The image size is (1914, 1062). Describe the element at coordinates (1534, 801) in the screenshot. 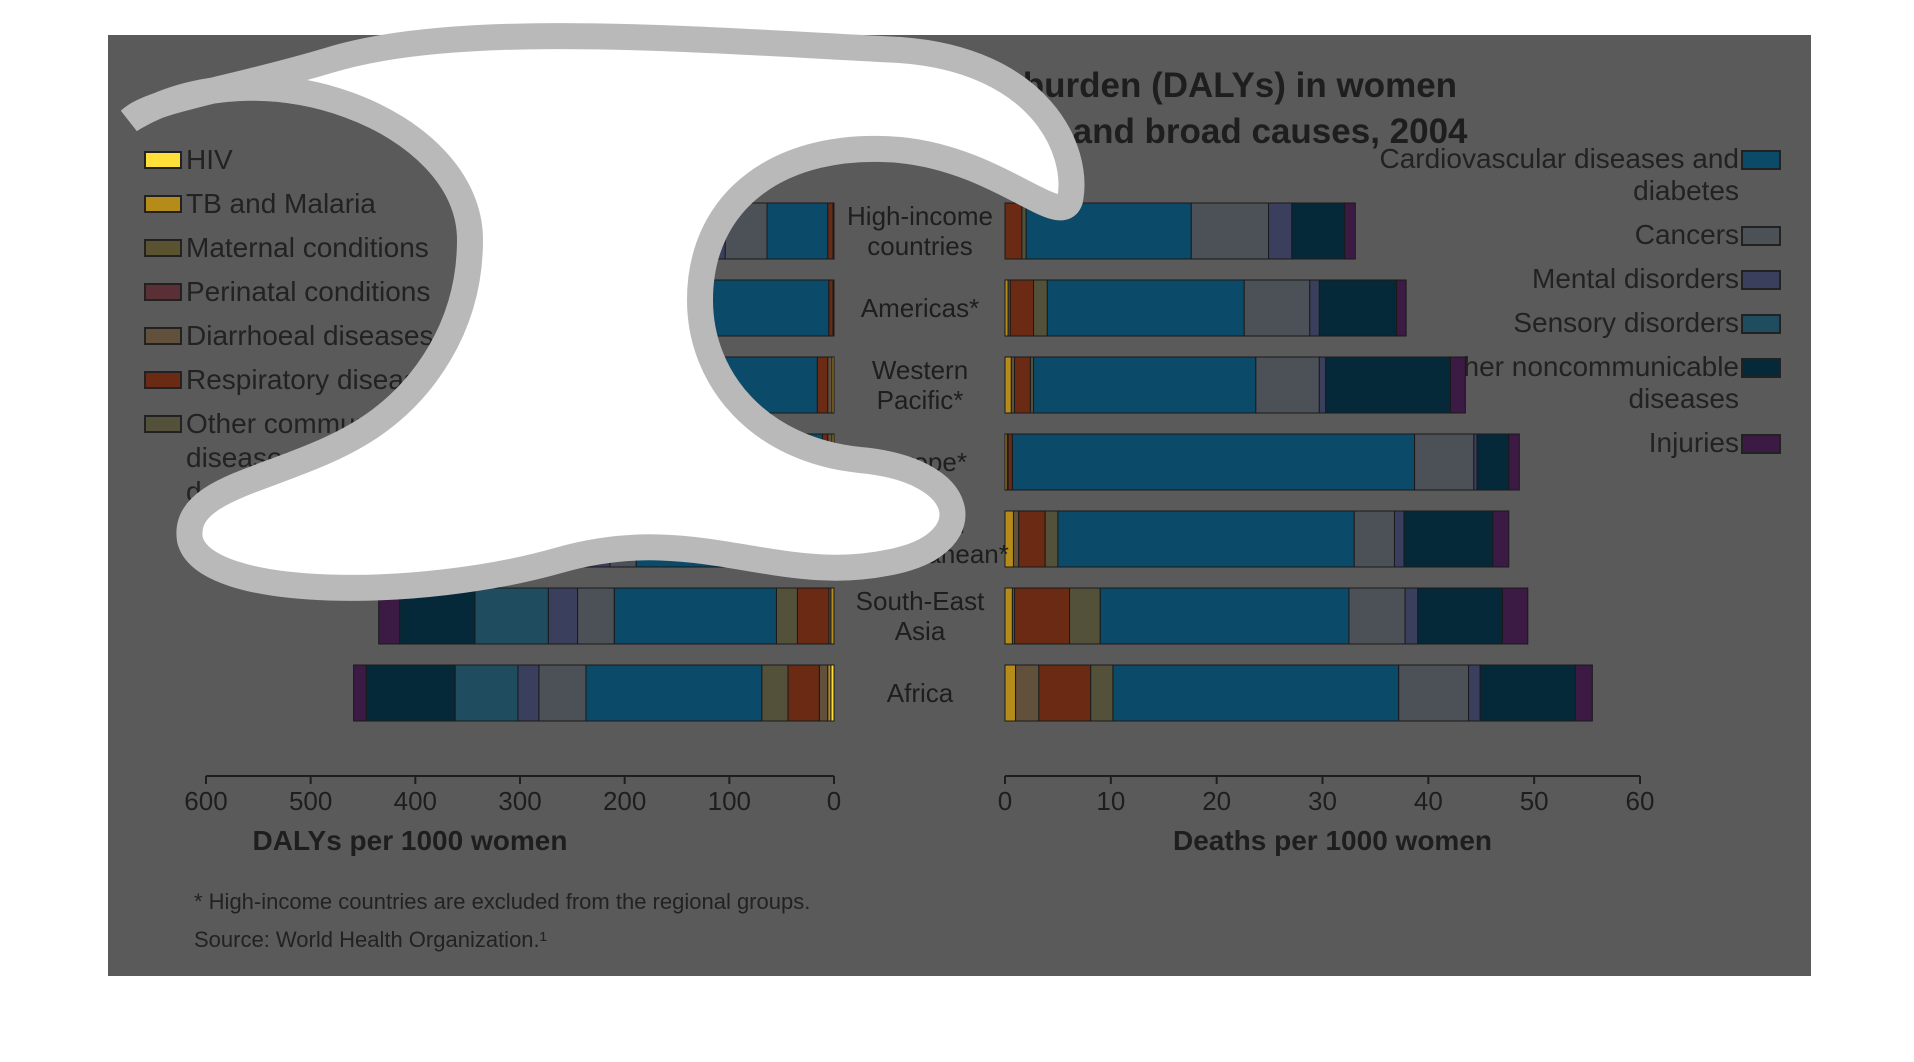

I see `deaths-tick-label: 50` at that location.